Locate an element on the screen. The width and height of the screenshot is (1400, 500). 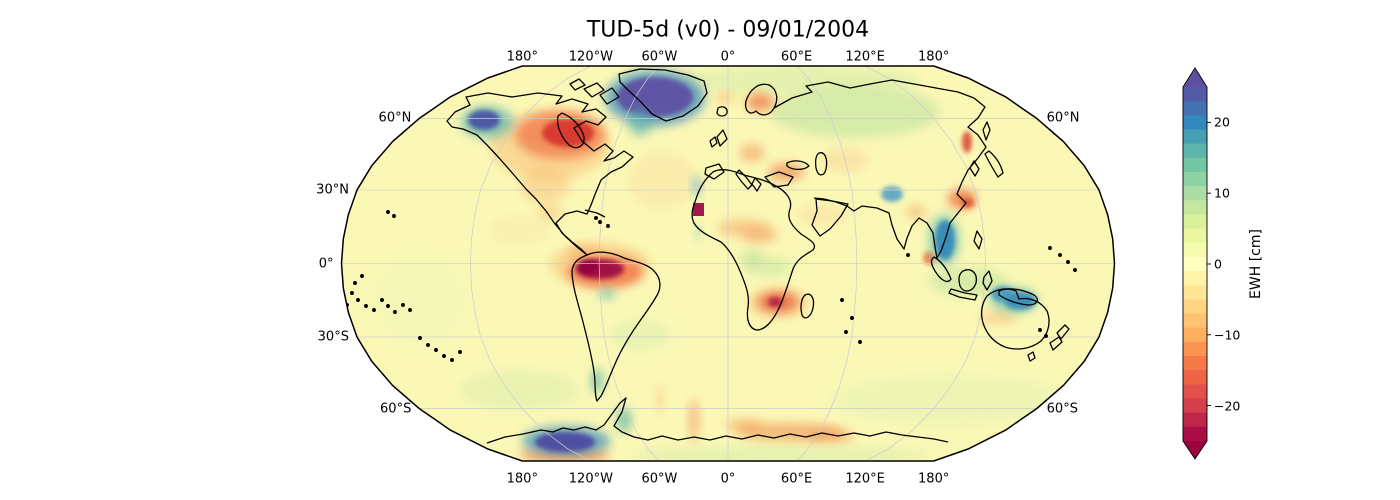
lon-label-bottom: 60°W is located at coordinates (659, 479).